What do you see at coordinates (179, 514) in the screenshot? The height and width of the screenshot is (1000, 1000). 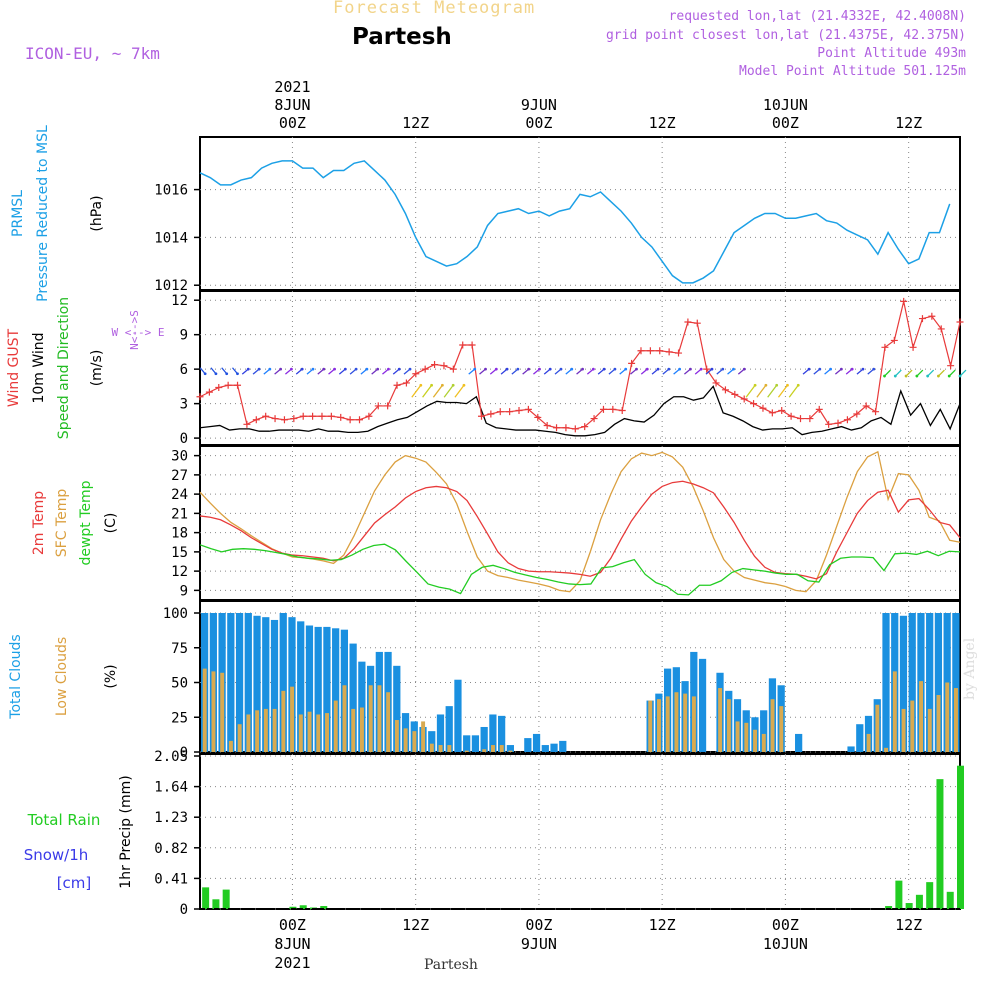 I see `temp-ytick-label: 21` at bounding box center [179, 514].